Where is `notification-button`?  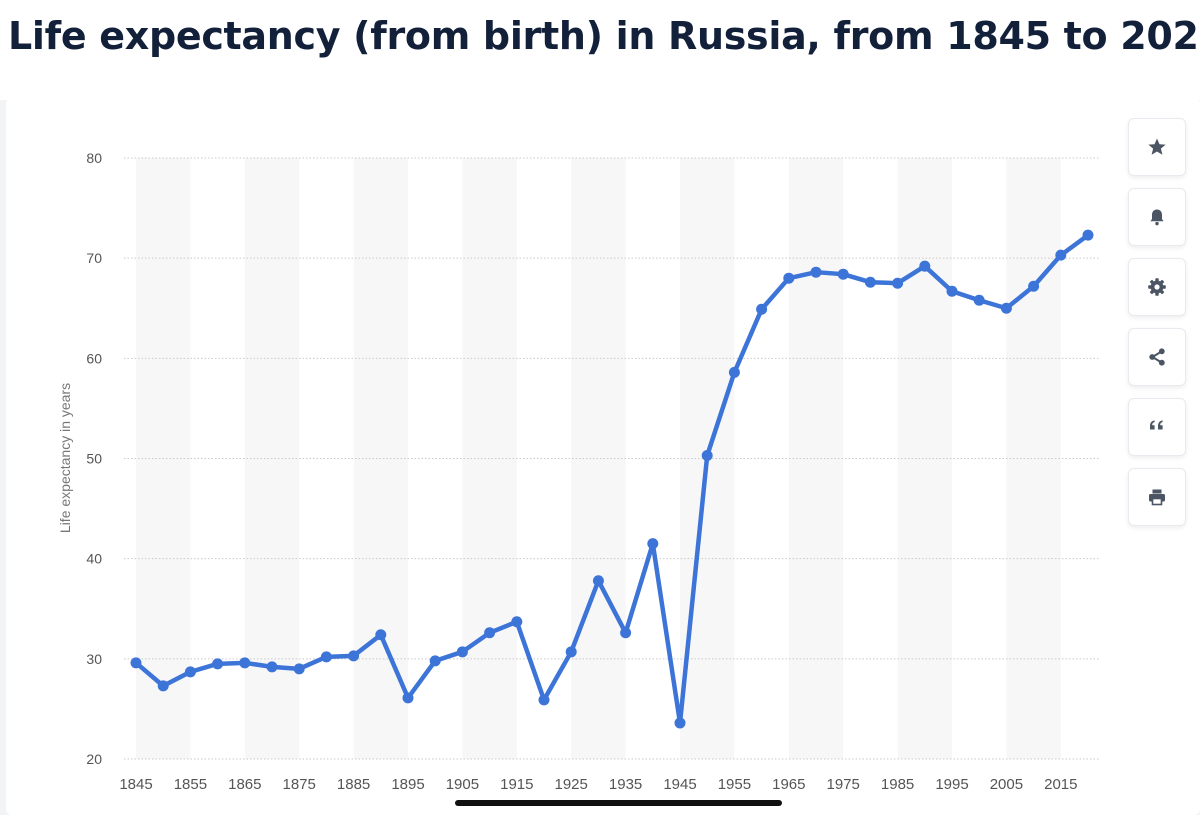
notification-button is located at coordinates (1157, 217).